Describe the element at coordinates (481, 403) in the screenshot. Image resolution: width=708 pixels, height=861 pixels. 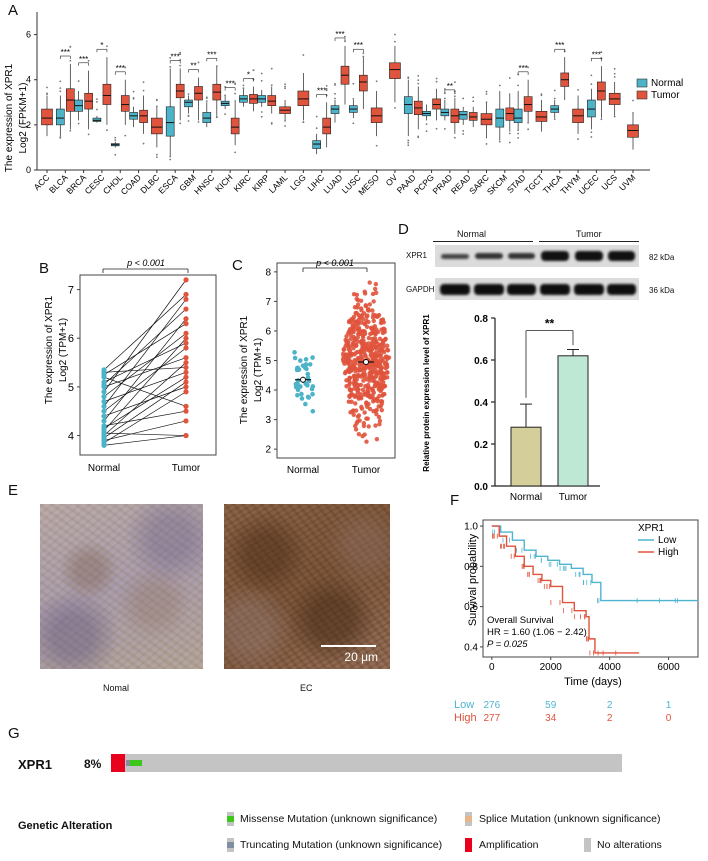
I see `bar-ytick-label: 0.4` at that location.